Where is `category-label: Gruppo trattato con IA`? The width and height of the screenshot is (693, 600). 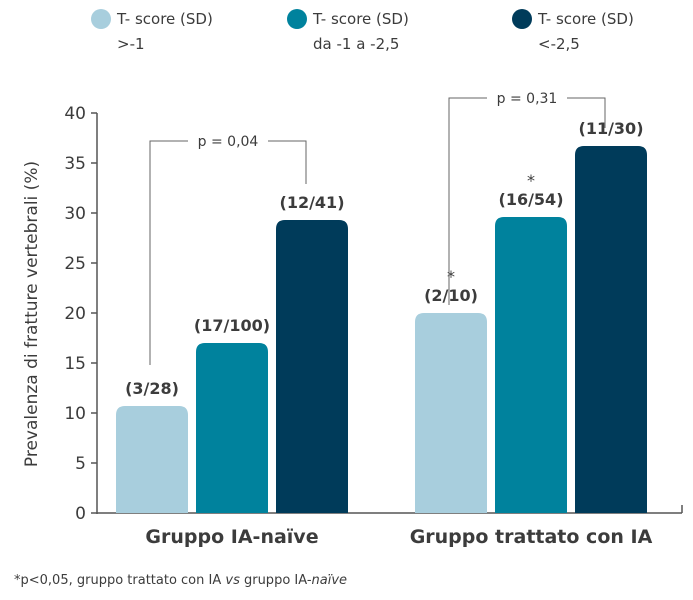 category-label: Gruppo trattato con IA is located at coordinates (531, 537).